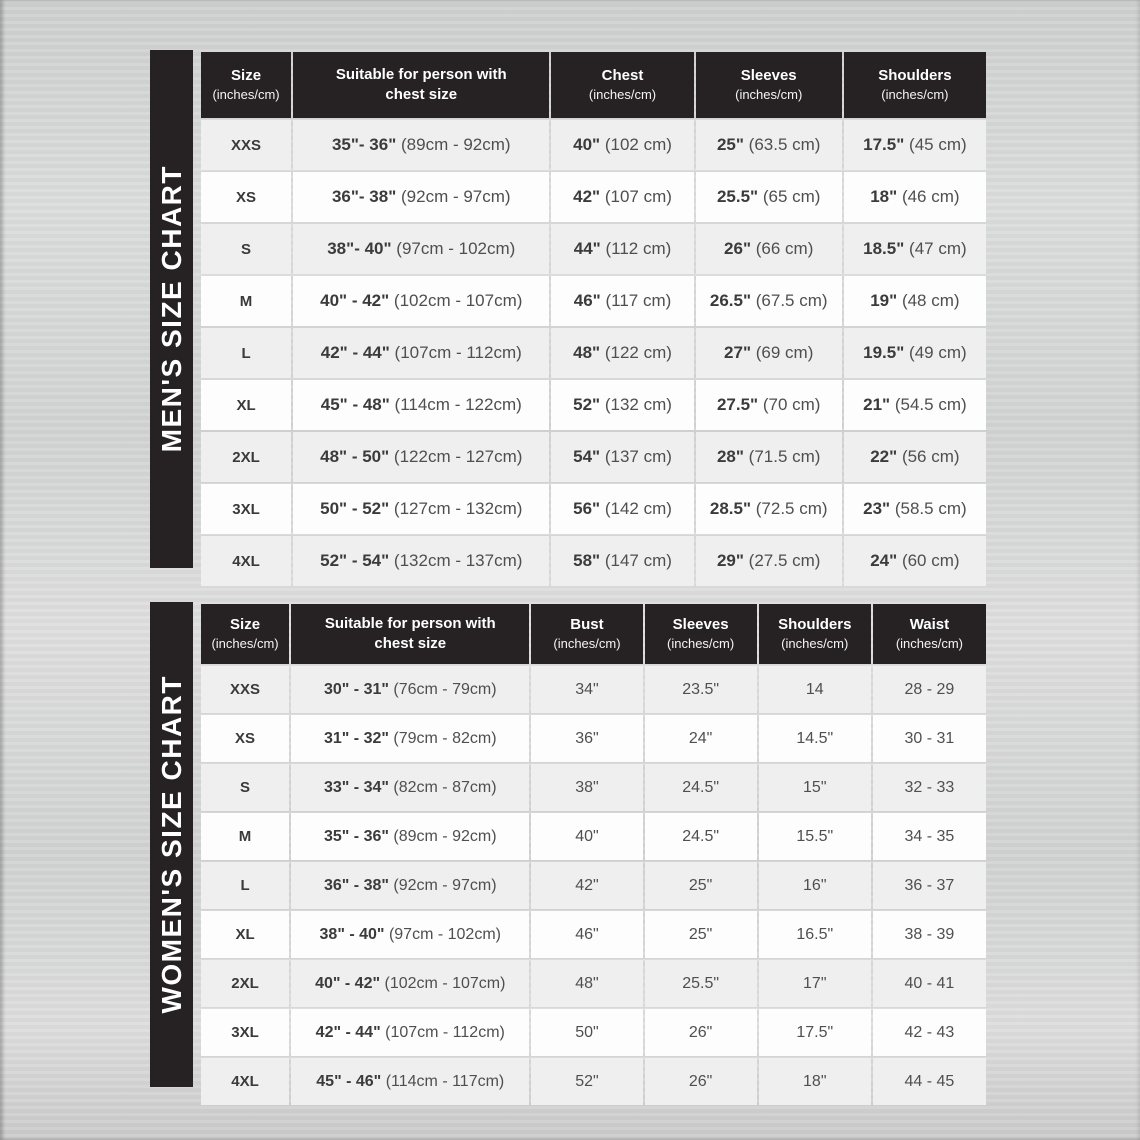  I want to click on bust-cell: 50", so click(587, 1032).